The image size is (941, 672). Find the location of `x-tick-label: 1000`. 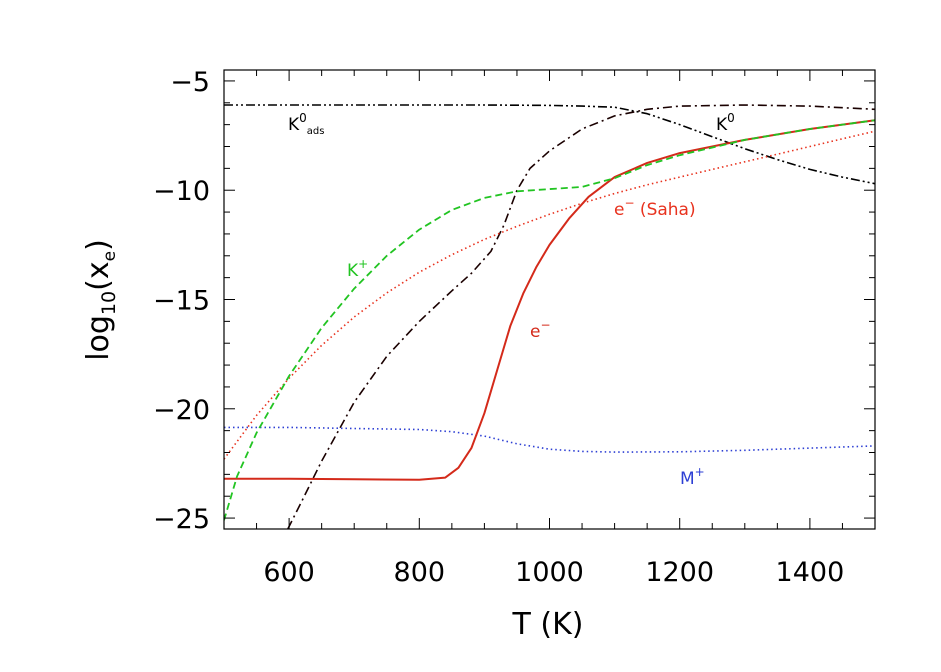

x-tick-label: 1000 is located at coordinates (549, 572).